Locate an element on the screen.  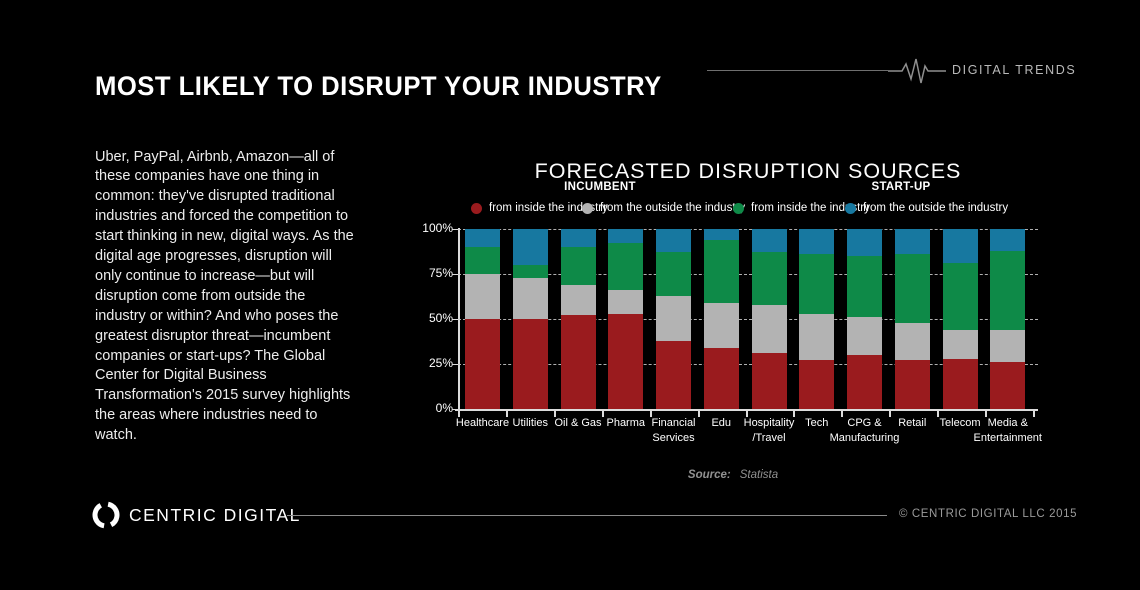
legend-item-incumbent-outside: from the outside the industry is located at coordinates (663, 208).